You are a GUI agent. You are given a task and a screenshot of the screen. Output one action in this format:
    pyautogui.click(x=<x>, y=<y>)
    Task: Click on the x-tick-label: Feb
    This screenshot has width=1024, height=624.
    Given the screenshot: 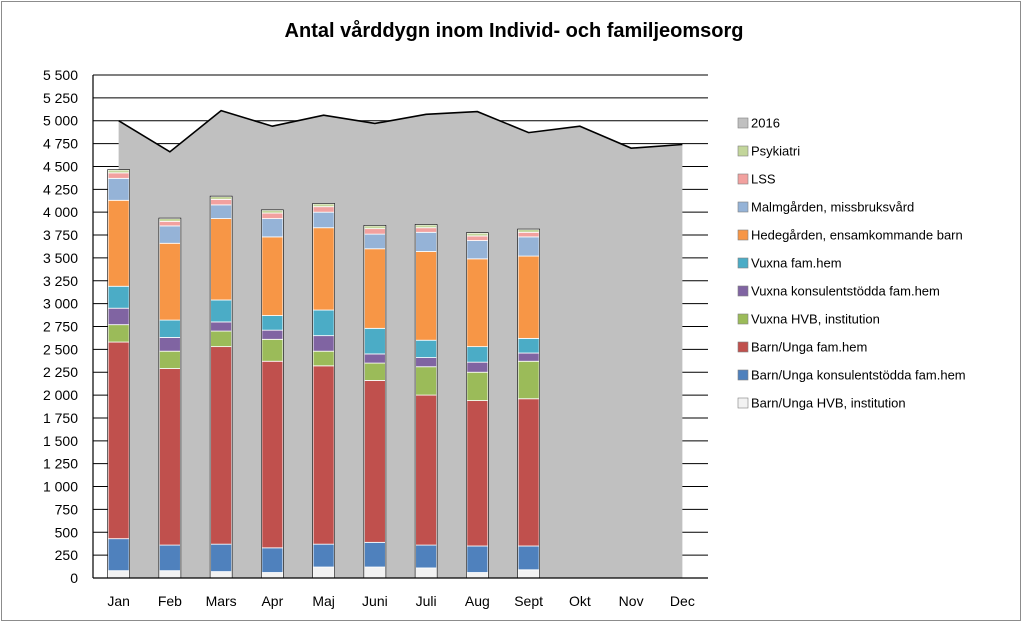 What is the action you would take?
    pyautogui.click(x=170, y=601)
    